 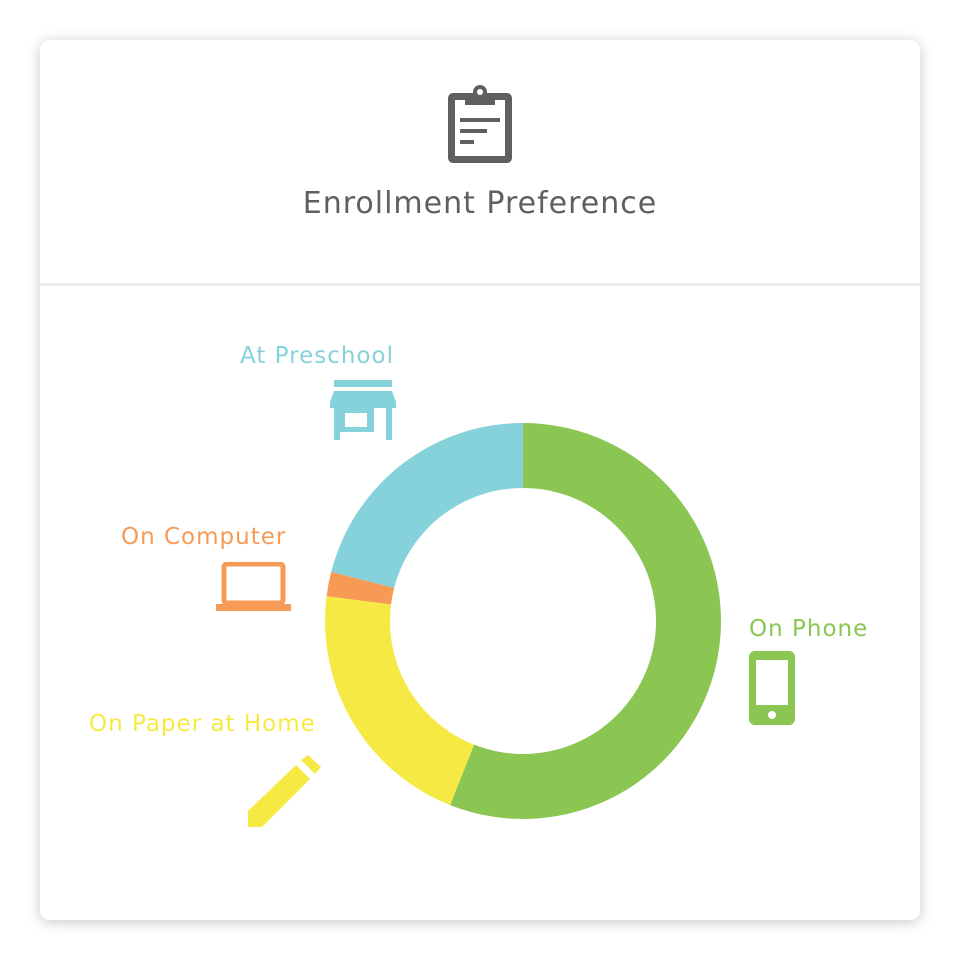 What do you see at coordinates (363, 410) in the screenshot?
I see `storefront-icon` at bounding box center [363, 410].